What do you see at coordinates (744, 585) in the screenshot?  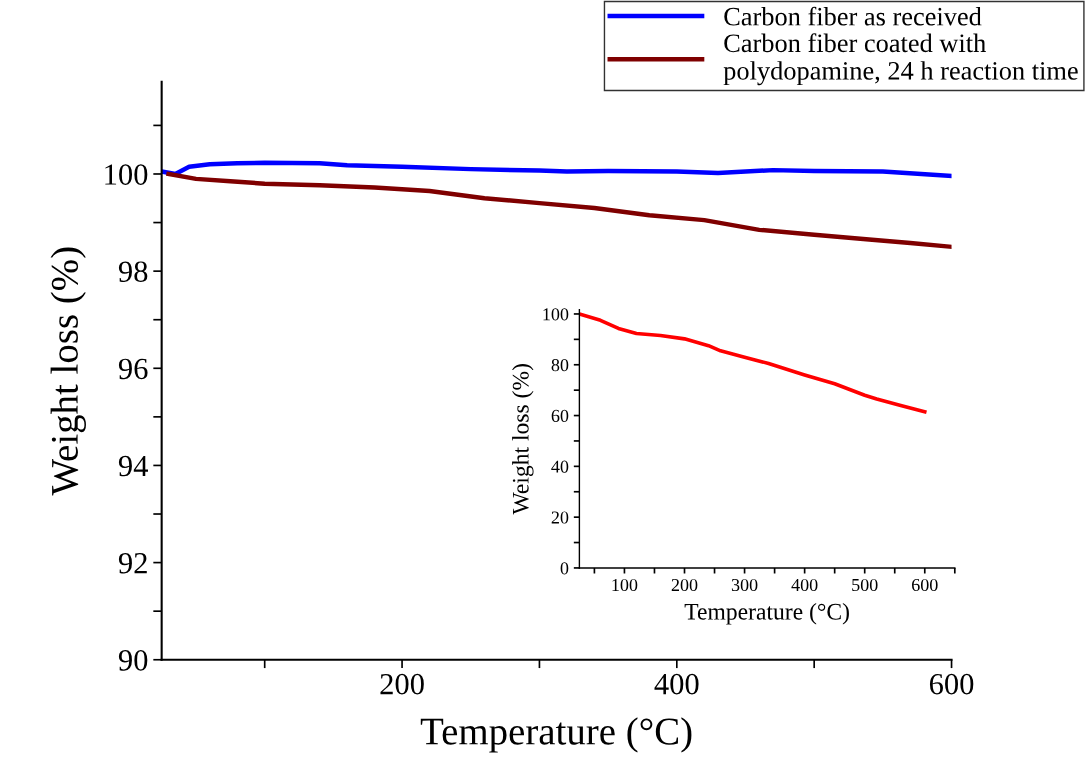 I see `x-tick-label: 300` at bounding box center [744, 585].